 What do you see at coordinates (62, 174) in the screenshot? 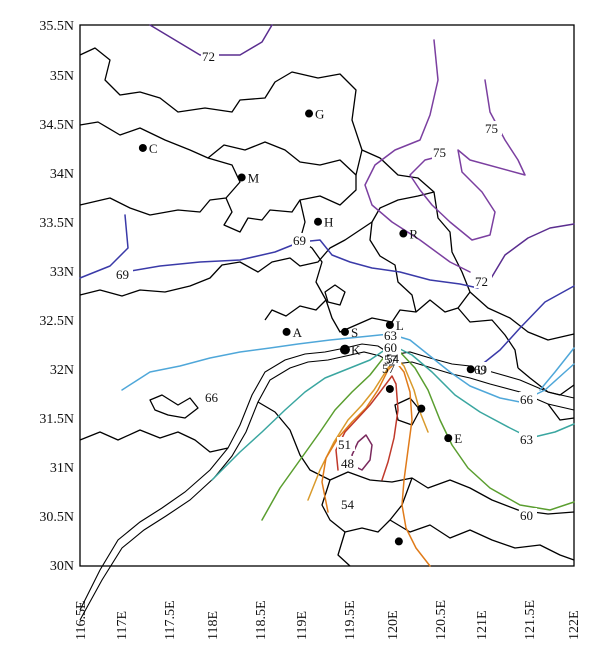
I see `y-tick: 34N` at bounding box center [62, 174].